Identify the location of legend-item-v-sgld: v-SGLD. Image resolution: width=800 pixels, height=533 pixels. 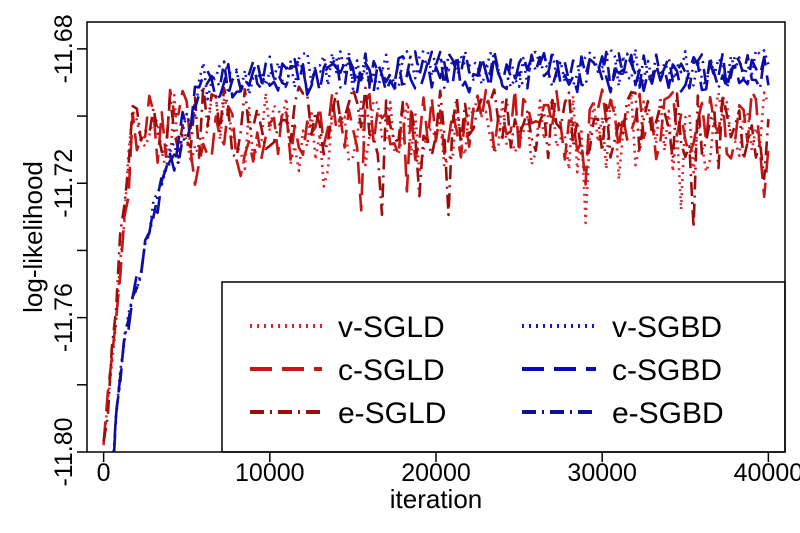
(347, 327).